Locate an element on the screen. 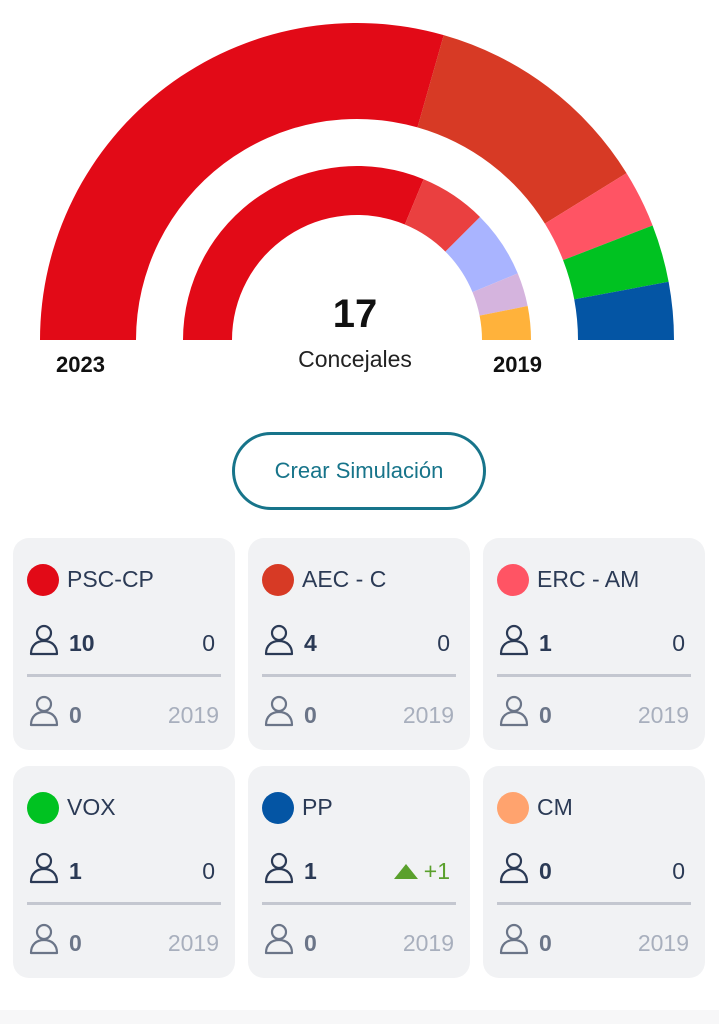 Image resolution: width=719 pixels, height=1024 pixels. party-name: ERC - AM is located at coordinates (588, 579).